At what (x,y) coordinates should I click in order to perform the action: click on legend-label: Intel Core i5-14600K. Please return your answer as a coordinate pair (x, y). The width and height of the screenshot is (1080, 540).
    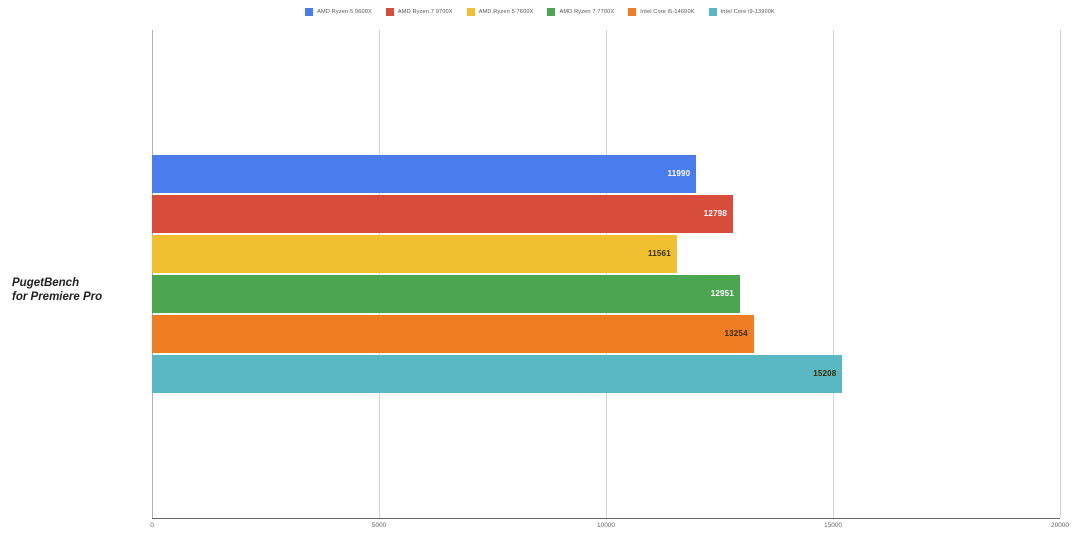
    Looking at the image, I should click on (667, 12).